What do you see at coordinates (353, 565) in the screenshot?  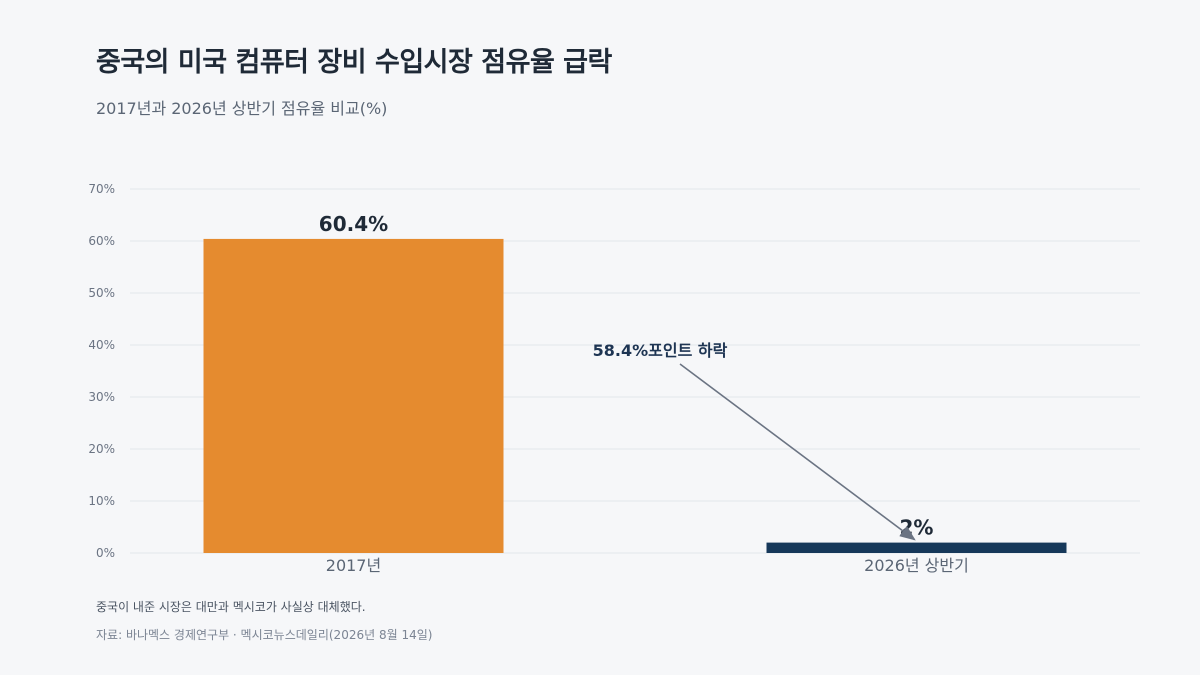 I see `category-label: 2017년` at bounding box center [353, 565].